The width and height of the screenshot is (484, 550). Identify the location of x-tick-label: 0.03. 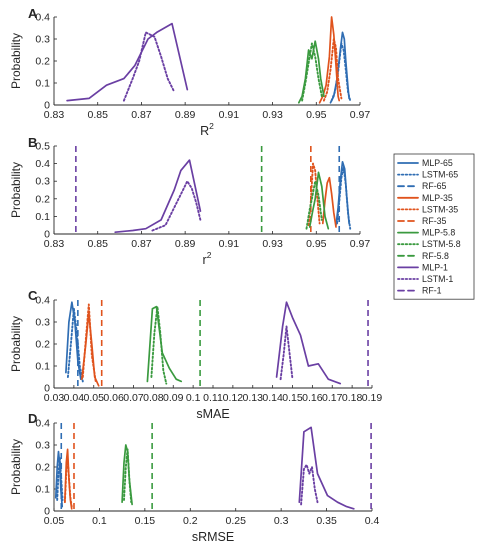
(54, 398).